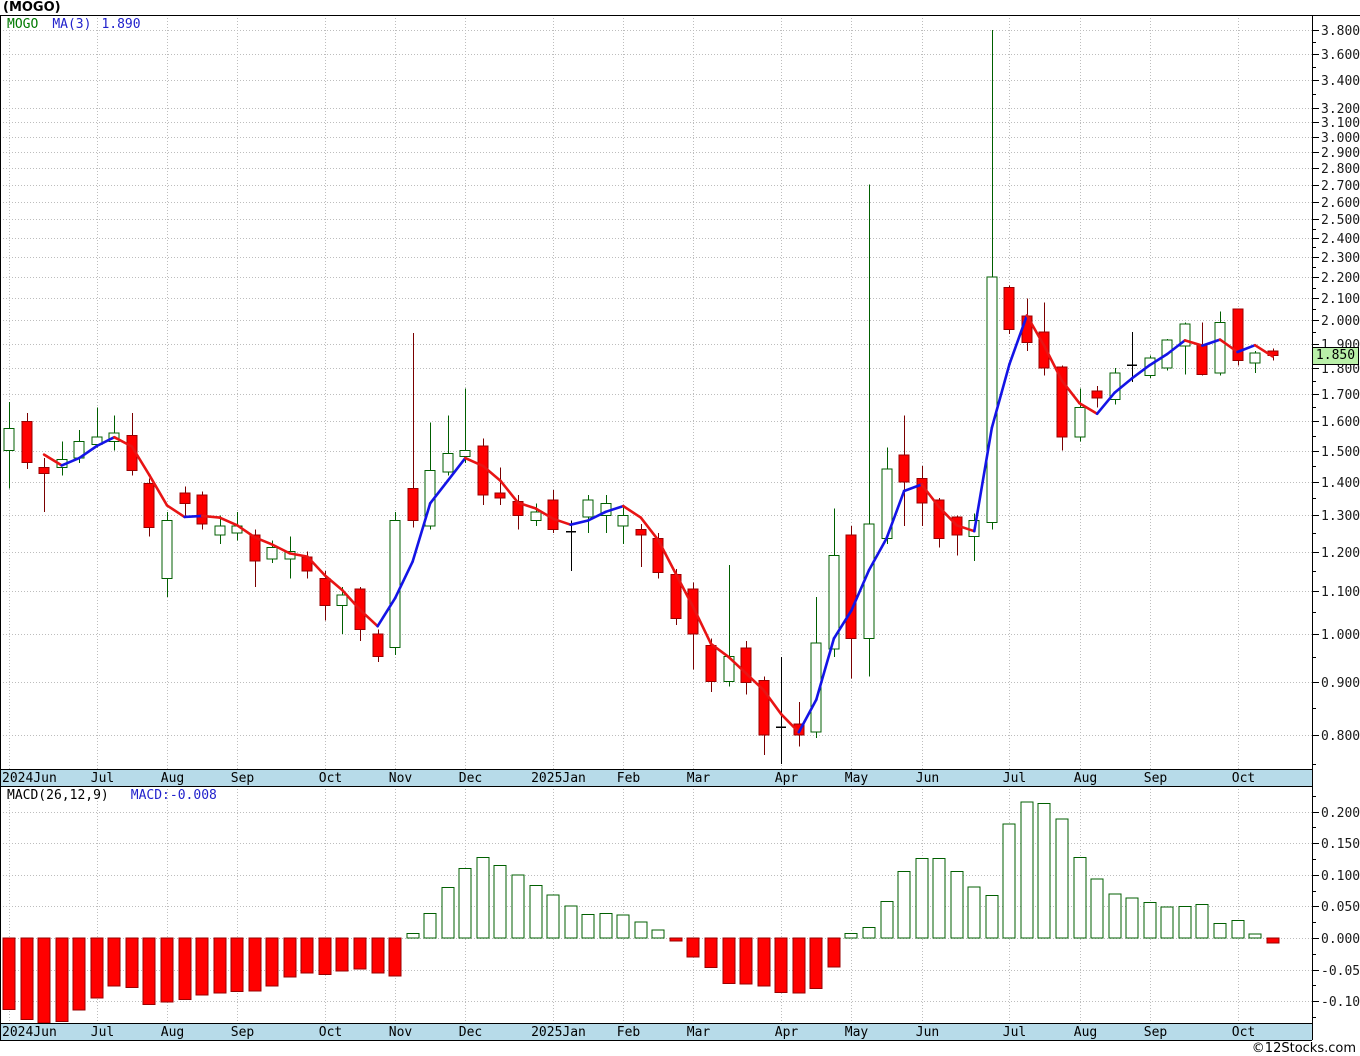  What do you see at coordinates (23, 24) in the screenshot?
I see `symbol-label: MOGO` at bounding box center [23, 24].